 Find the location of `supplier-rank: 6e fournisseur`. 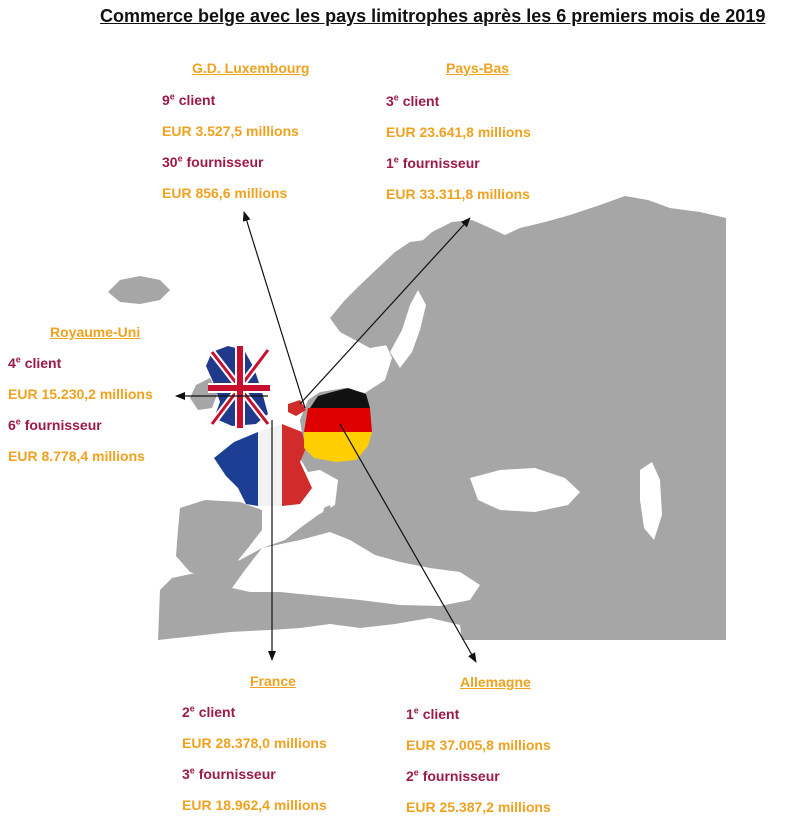

supplier-rank: 6e fournisseur is located at coordinates (55, 424).